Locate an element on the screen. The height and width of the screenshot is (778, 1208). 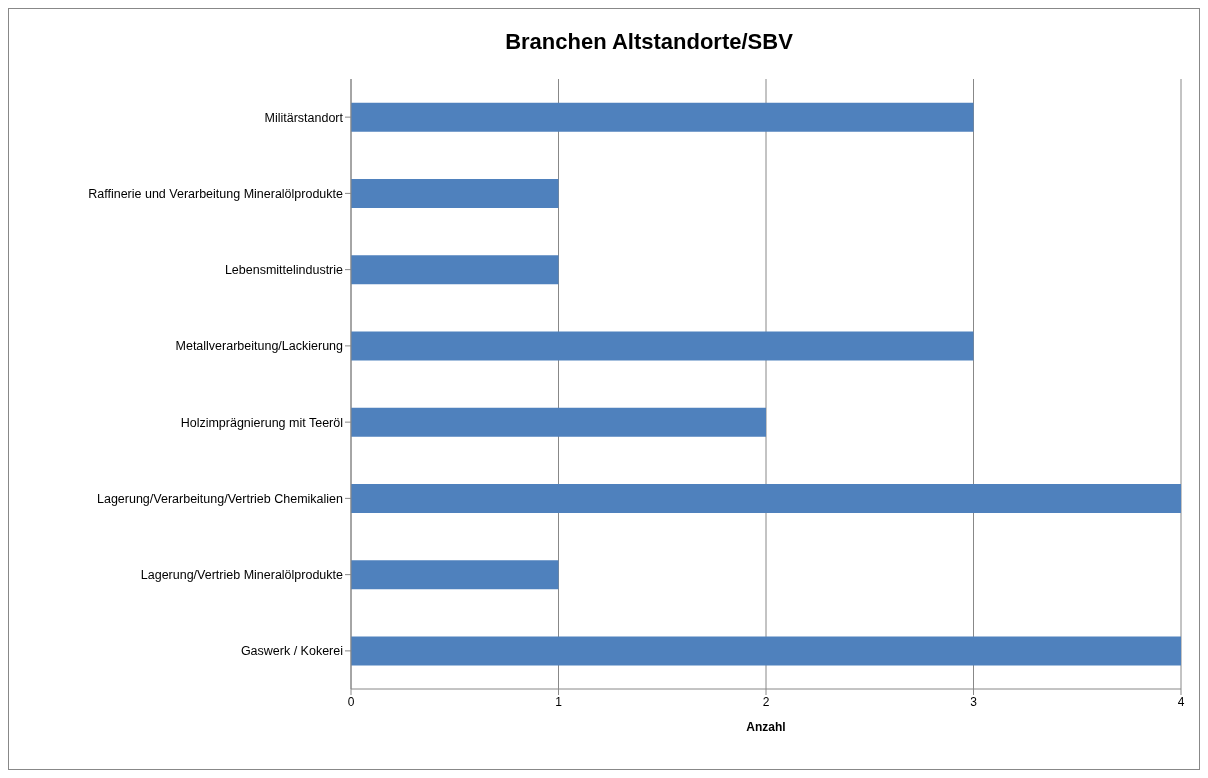
y-tick-label: Lagerung/Verarbeitung/Vertrieb Chemikalien is located at coordinates (220, 498).